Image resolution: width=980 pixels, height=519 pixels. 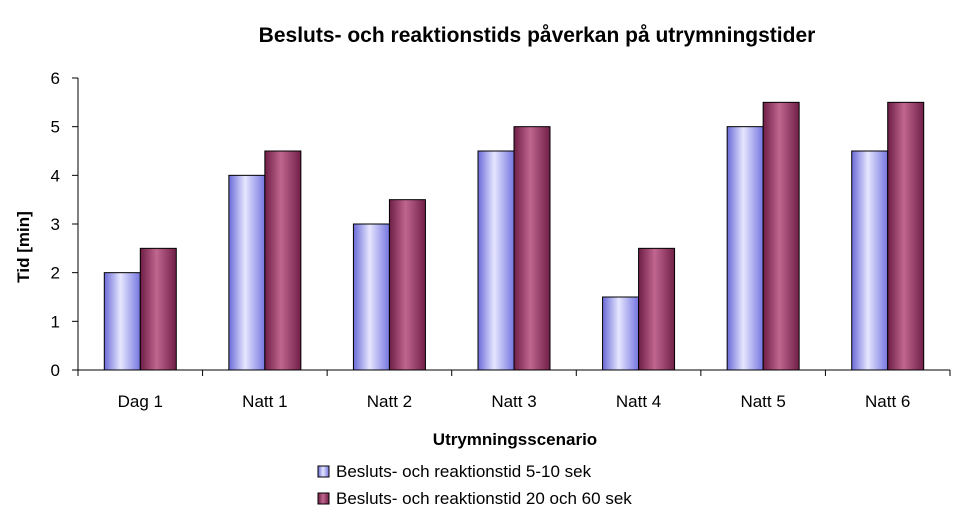 I want to click on y-tick-labels: 0 1 2 3 4 5 6, so click(x=64, y=224).